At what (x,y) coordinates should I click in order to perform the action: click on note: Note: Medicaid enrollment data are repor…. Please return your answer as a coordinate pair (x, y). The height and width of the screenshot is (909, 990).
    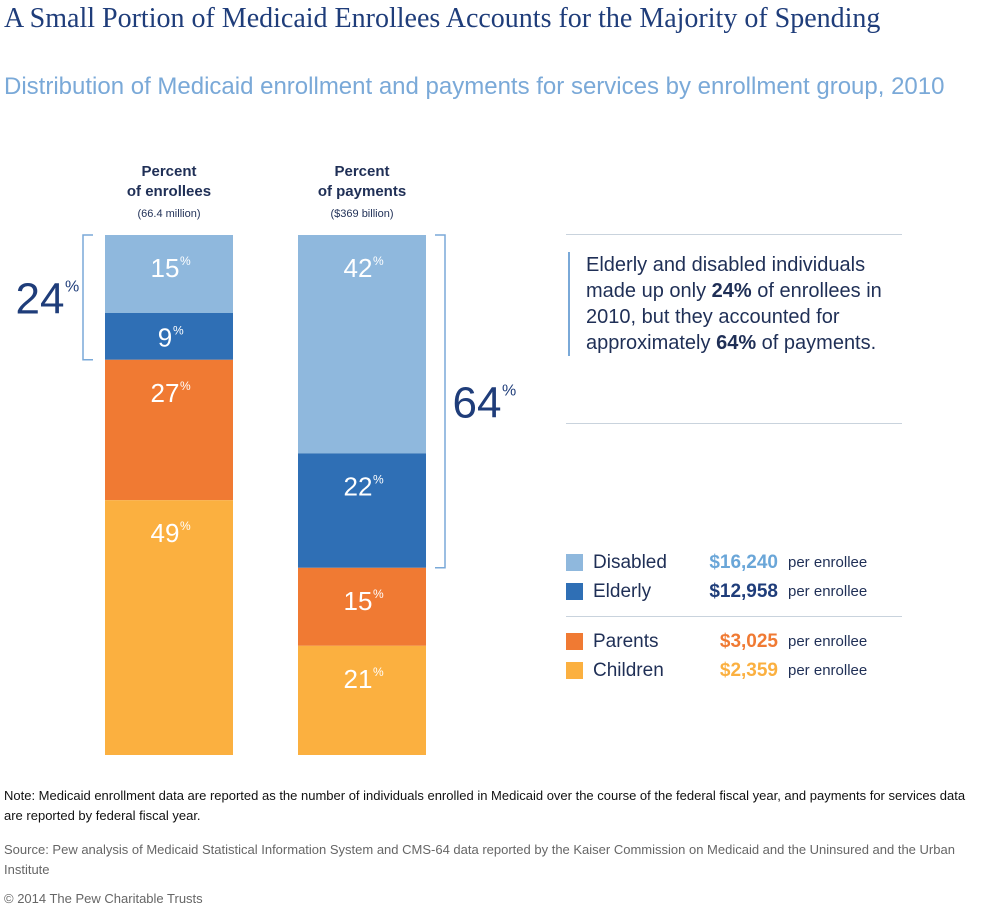
    Looking at the image, I should click on (485, 805).